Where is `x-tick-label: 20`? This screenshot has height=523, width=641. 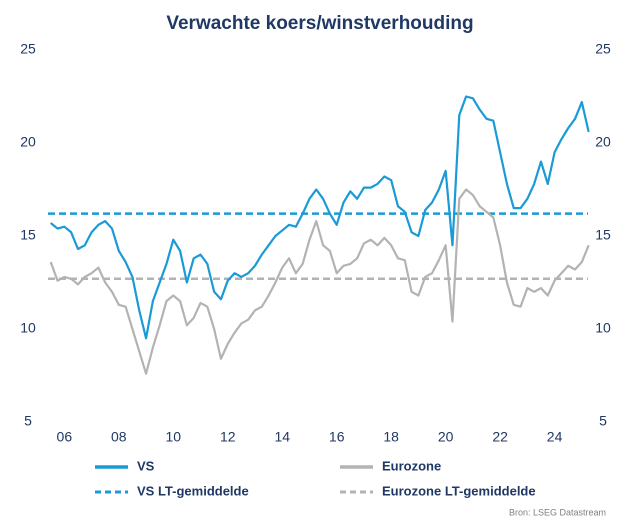 x-tick-label: 20 is located at coordinates (446, 437).